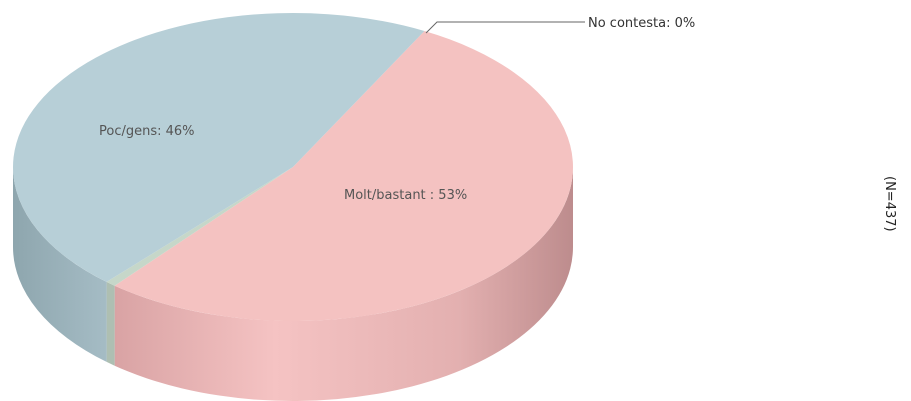 The height and width of the screenshot is (401, 911). What do you see at coordinates (405, 195) in the screenshot?
I see `slice-label-molt-bastant: Molt/bastant : 53%` at bounding box center [405, 195].